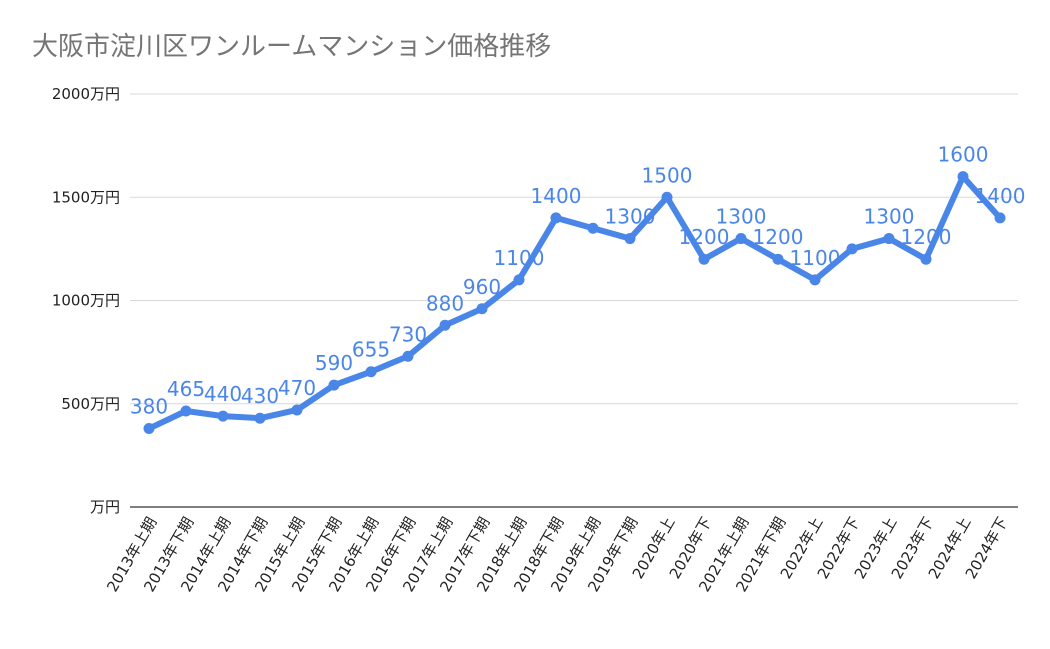 This screenshot has height=649, width=1050. I want to click on y-tick-label: 万円, so click(105, 507).